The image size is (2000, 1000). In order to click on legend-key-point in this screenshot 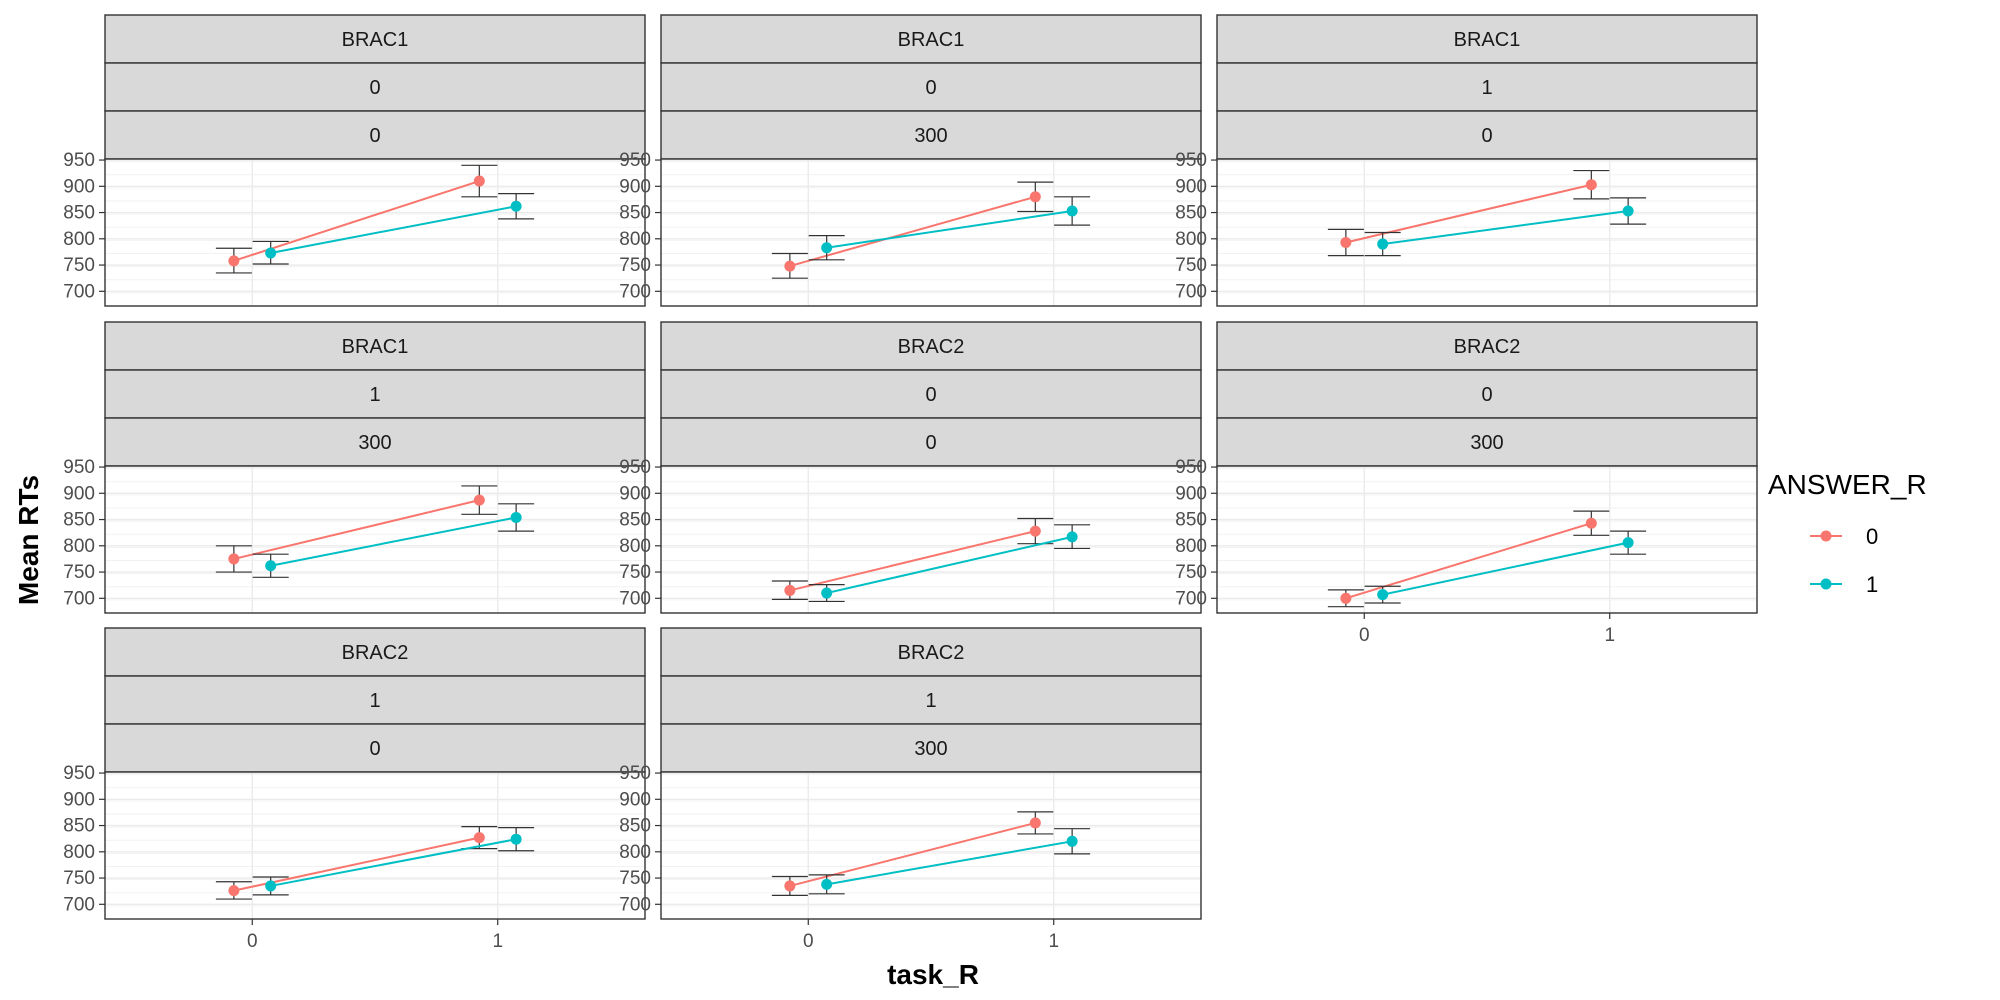, I will do `click(1826, 536)`.